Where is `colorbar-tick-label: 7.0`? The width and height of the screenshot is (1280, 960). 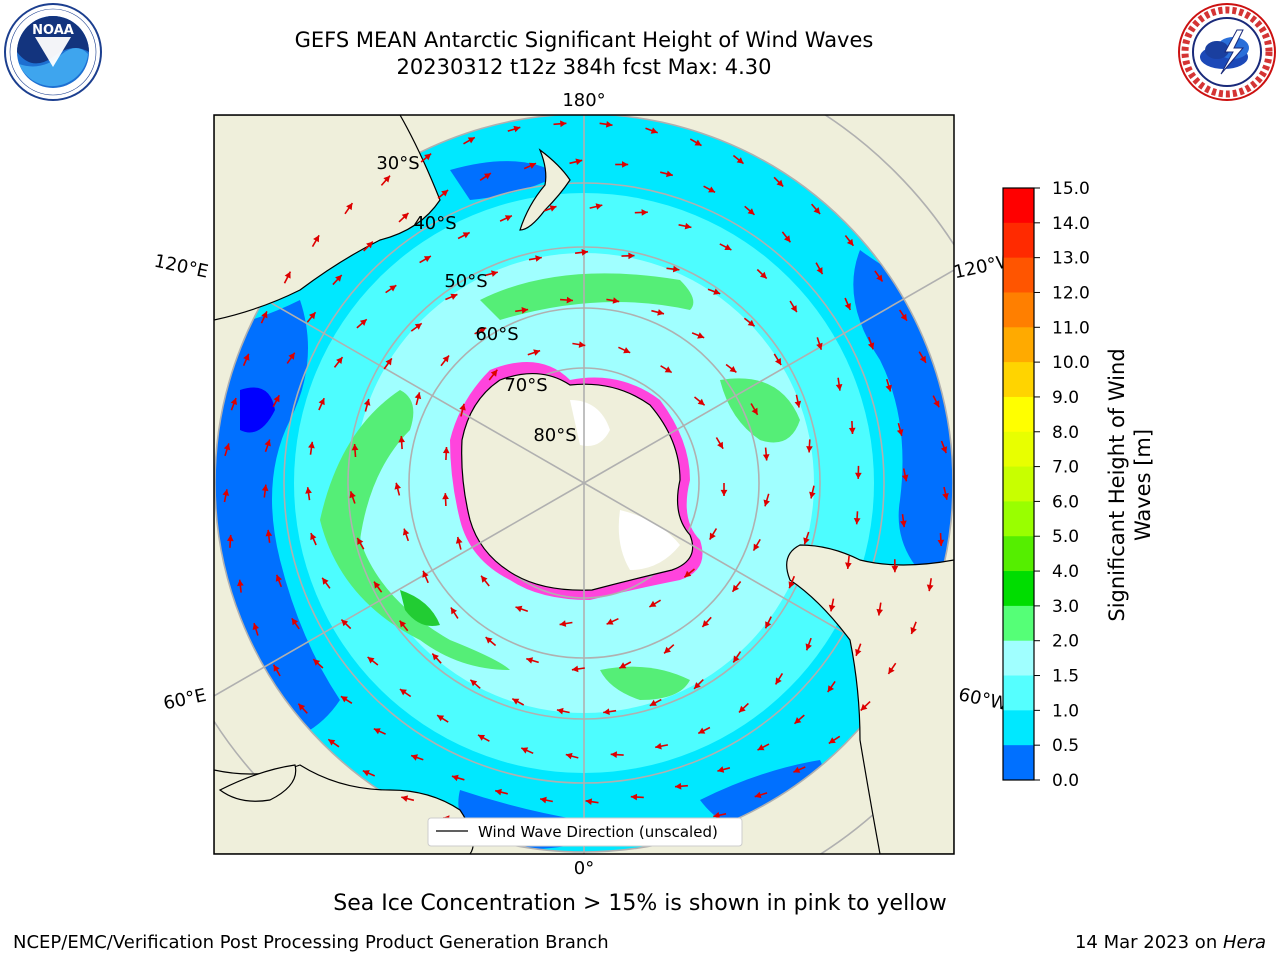
colorbar-tick-label: 7.0 is located at coordinates (1065, 468).